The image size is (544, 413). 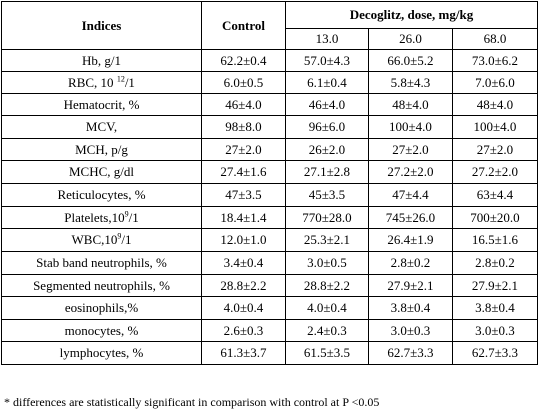 What do you see at coordinates (410, 82) in the screenshot?
I see `dose-26-value: 5.8±4.3` at bounding box center [410, 82].